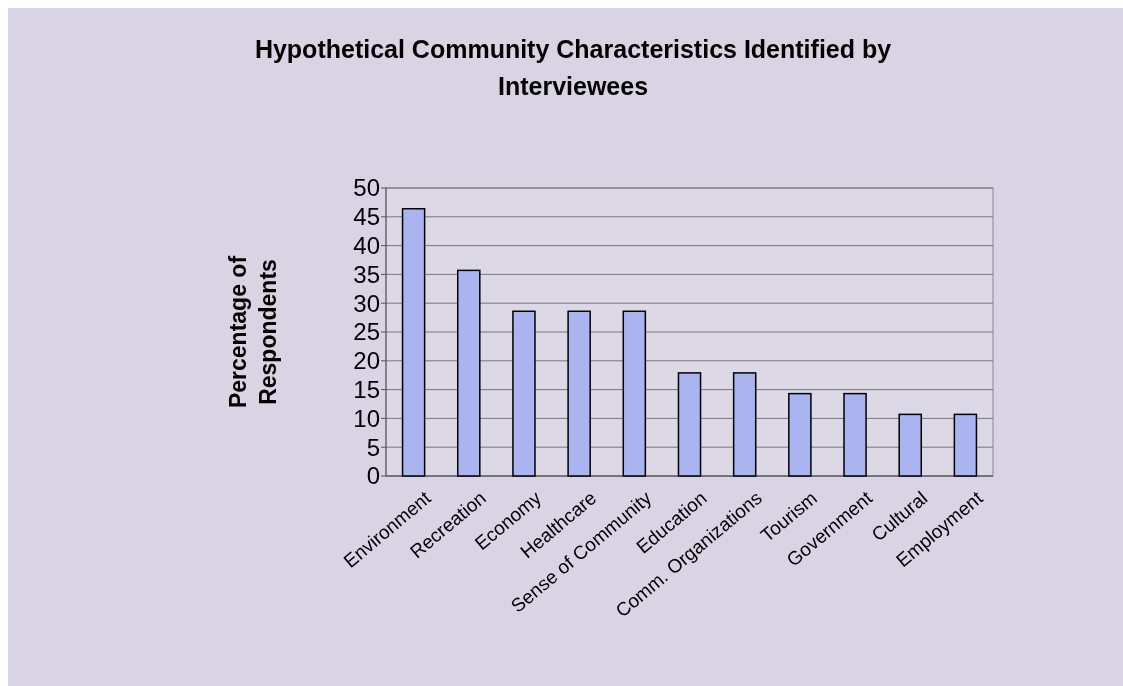 Image resolution: width=1123 pixels, height=686 pixels. I want to click on y-tick-label: 10, so click(366, 418).